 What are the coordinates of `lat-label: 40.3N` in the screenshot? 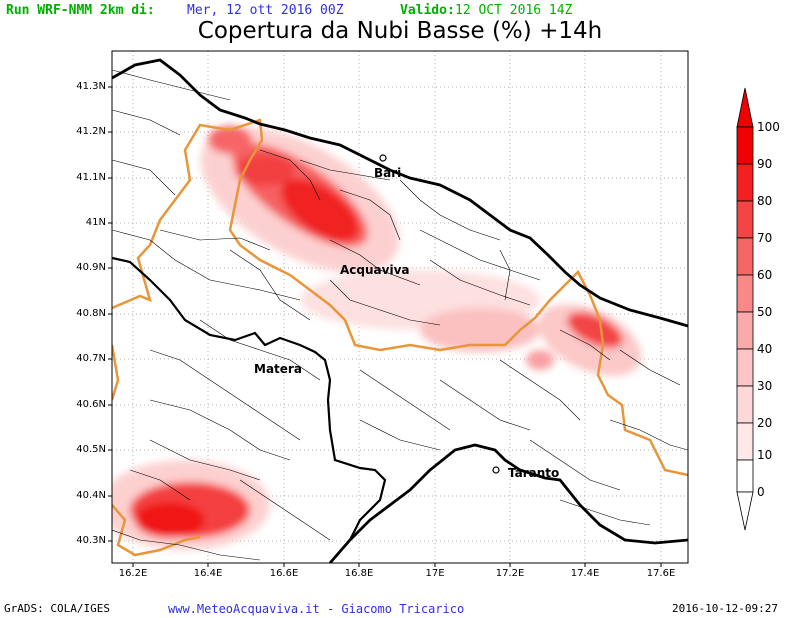 It's located at (91, 540).